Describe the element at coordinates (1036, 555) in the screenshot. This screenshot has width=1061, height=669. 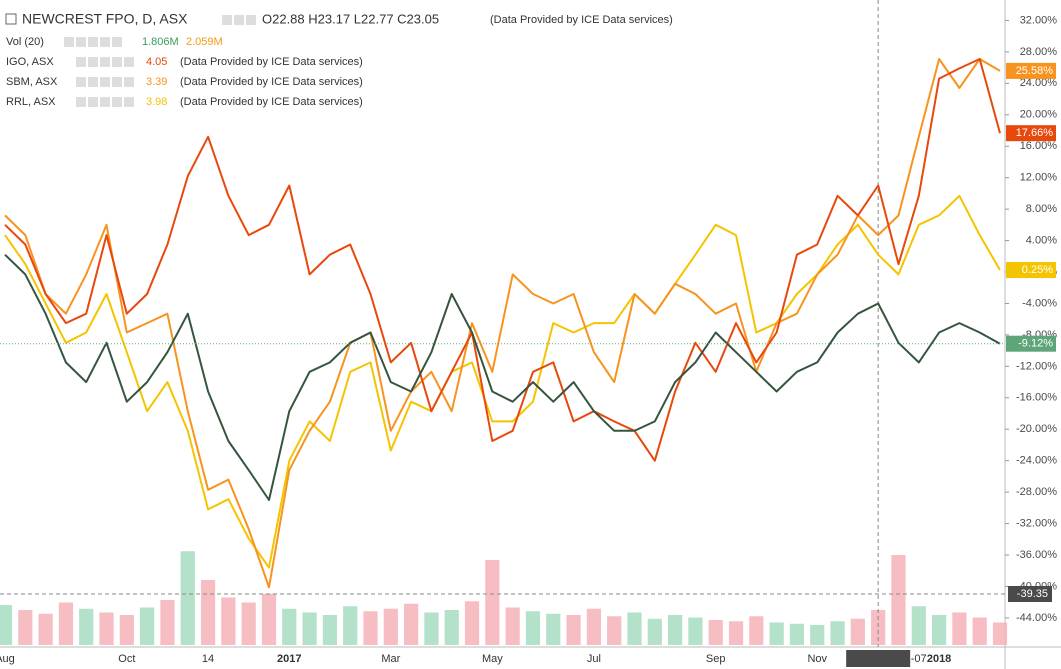
I see `y-tick-label: -36.00%` at that location.